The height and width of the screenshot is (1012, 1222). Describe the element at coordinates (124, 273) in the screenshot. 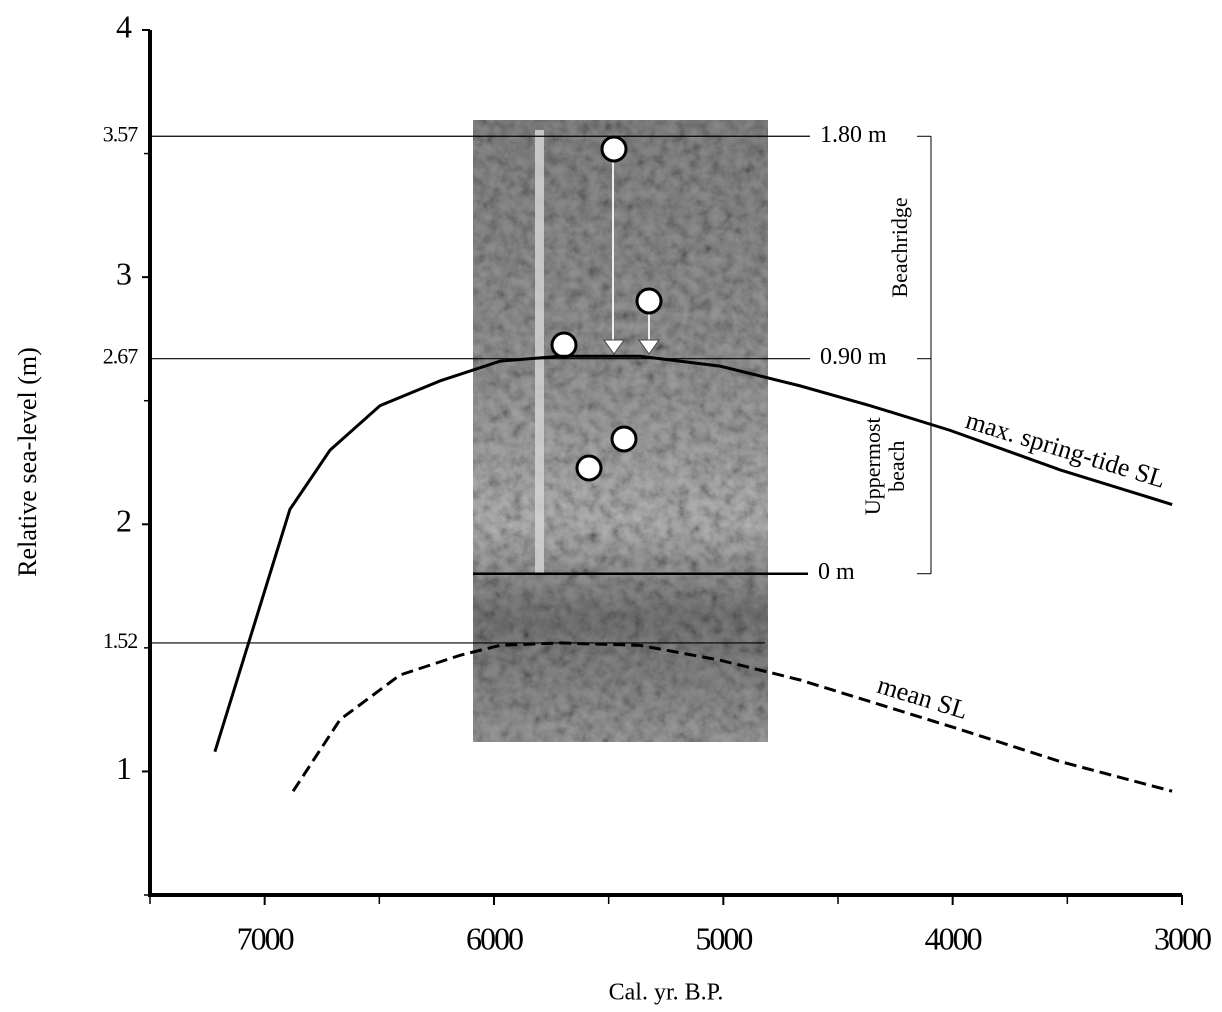

I see `y-tick-label: 3` at that location.